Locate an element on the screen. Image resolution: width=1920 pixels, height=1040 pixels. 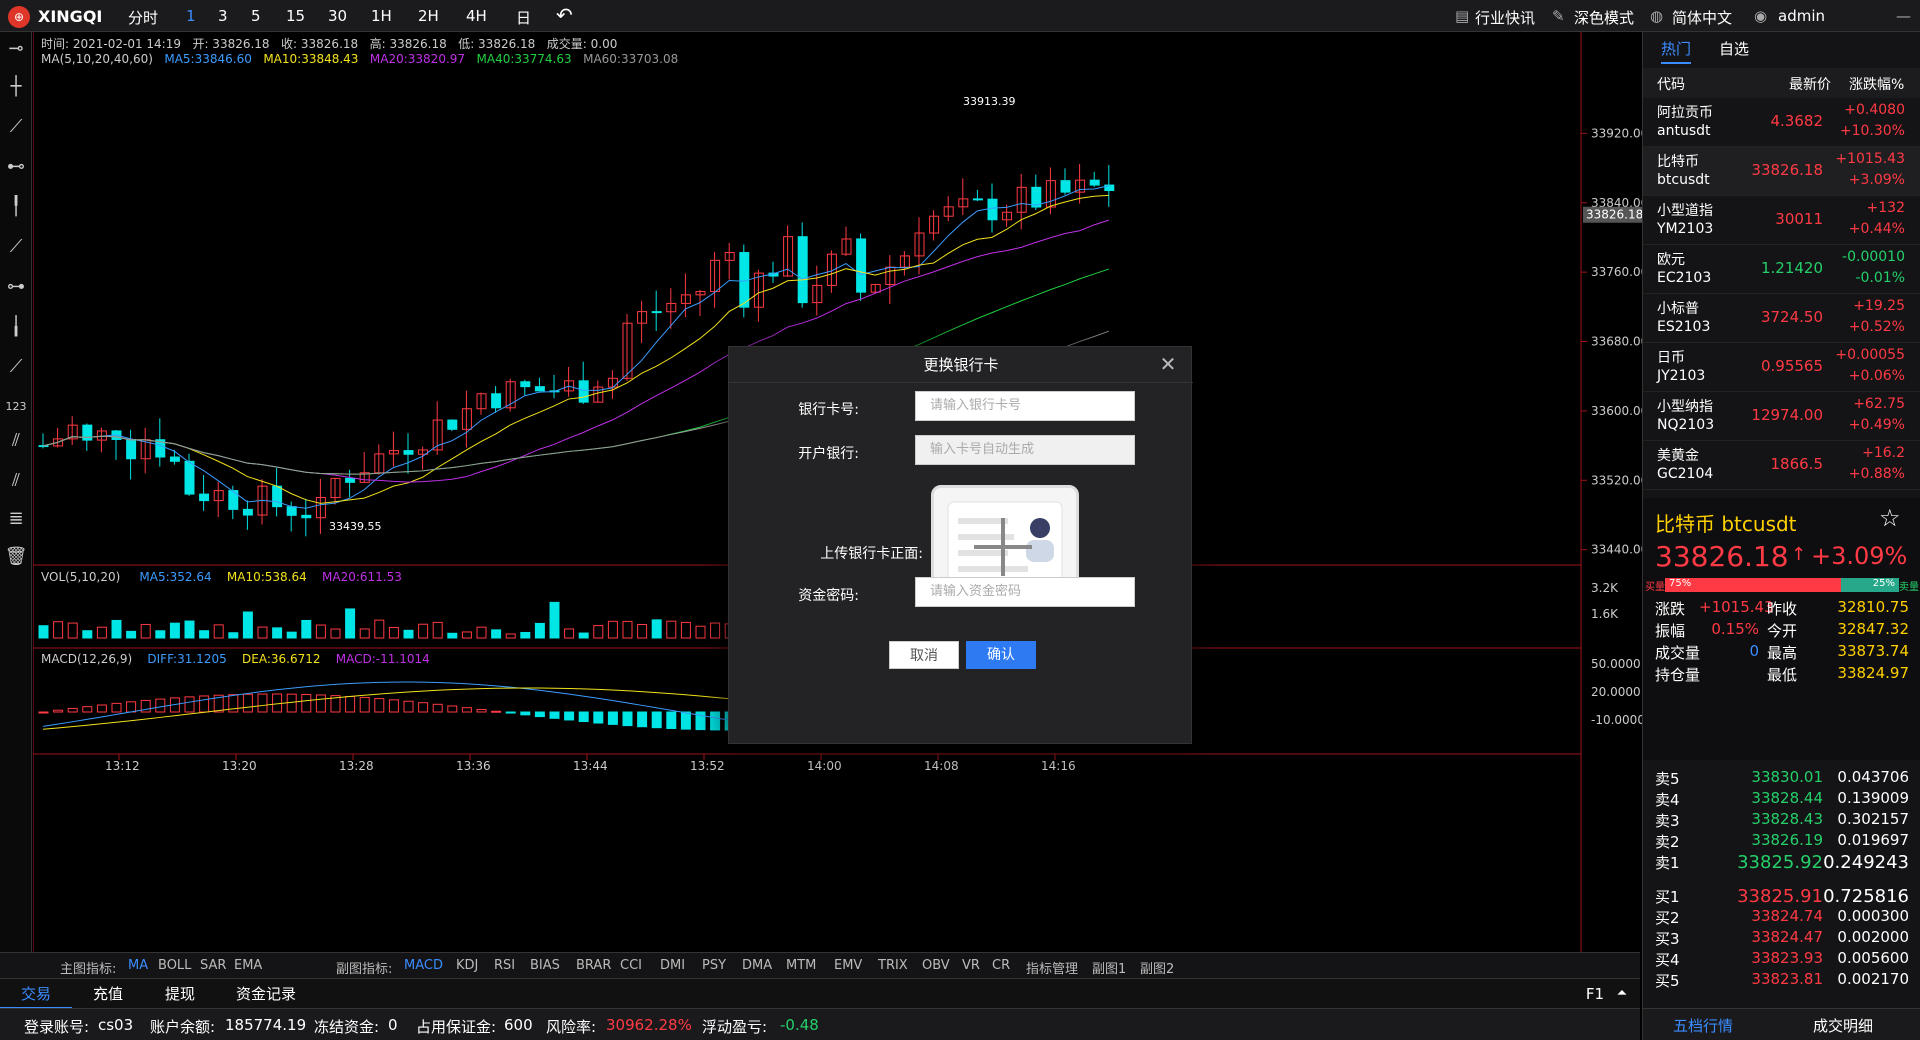
ask-row: 卖5 33830.01 0.043706 is located at coordinates (1781, 777).